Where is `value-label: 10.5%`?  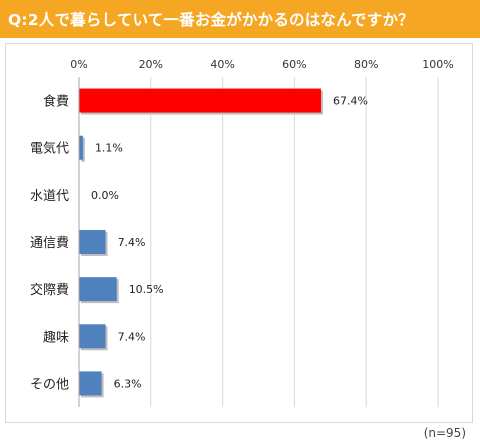 value-label: 10.5% is located at coordinates (146, 289).